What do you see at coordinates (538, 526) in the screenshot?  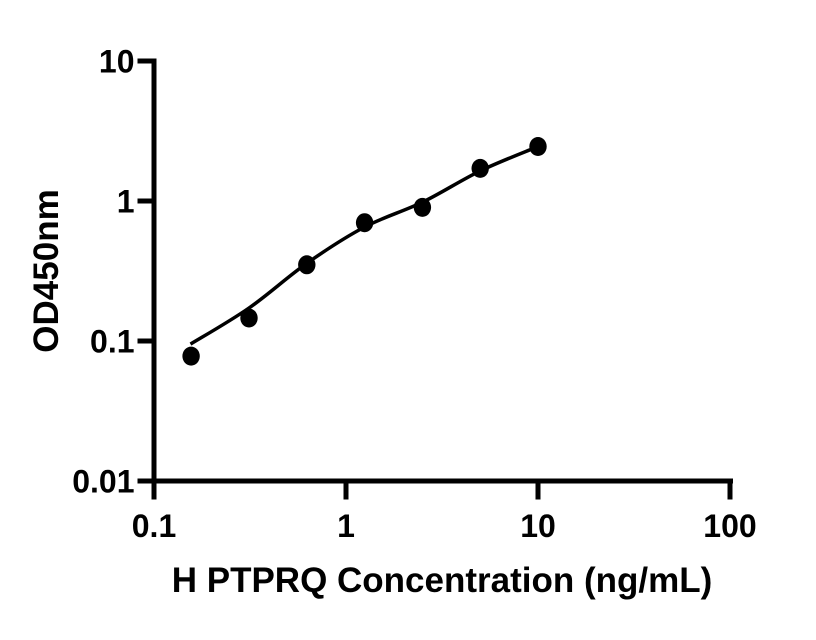 I see `x-tick-label: 10` at bounding box center [538, 526].